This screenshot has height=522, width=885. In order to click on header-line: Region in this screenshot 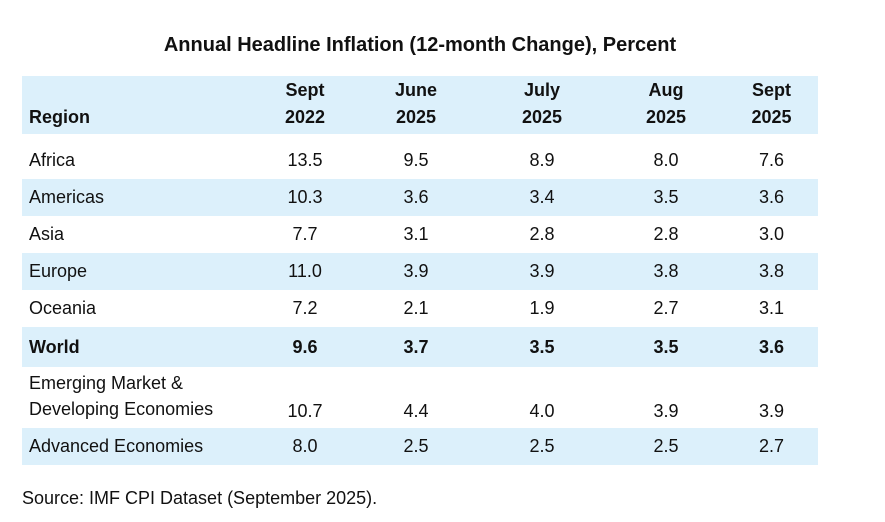, I will do `click(59, 117)`.